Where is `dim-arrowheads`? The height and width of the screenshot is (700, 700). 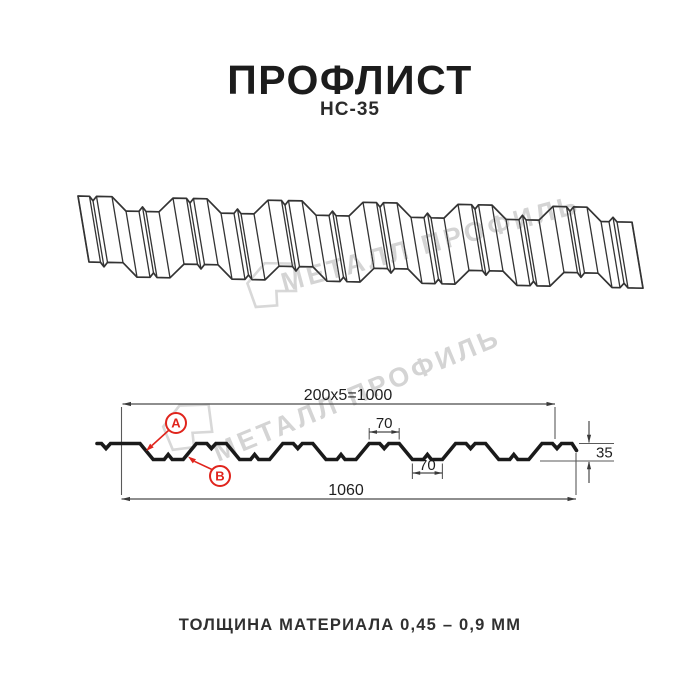
dim-arrowheads is located at coordinates (356, 451).